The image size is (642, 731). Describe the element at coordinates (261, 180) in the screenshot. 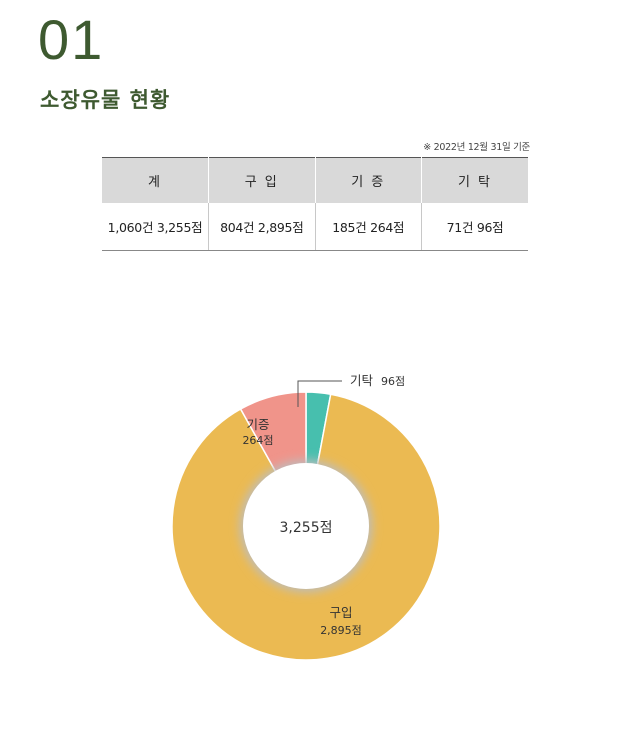

I see `header-purchase: 구 입` at that location.